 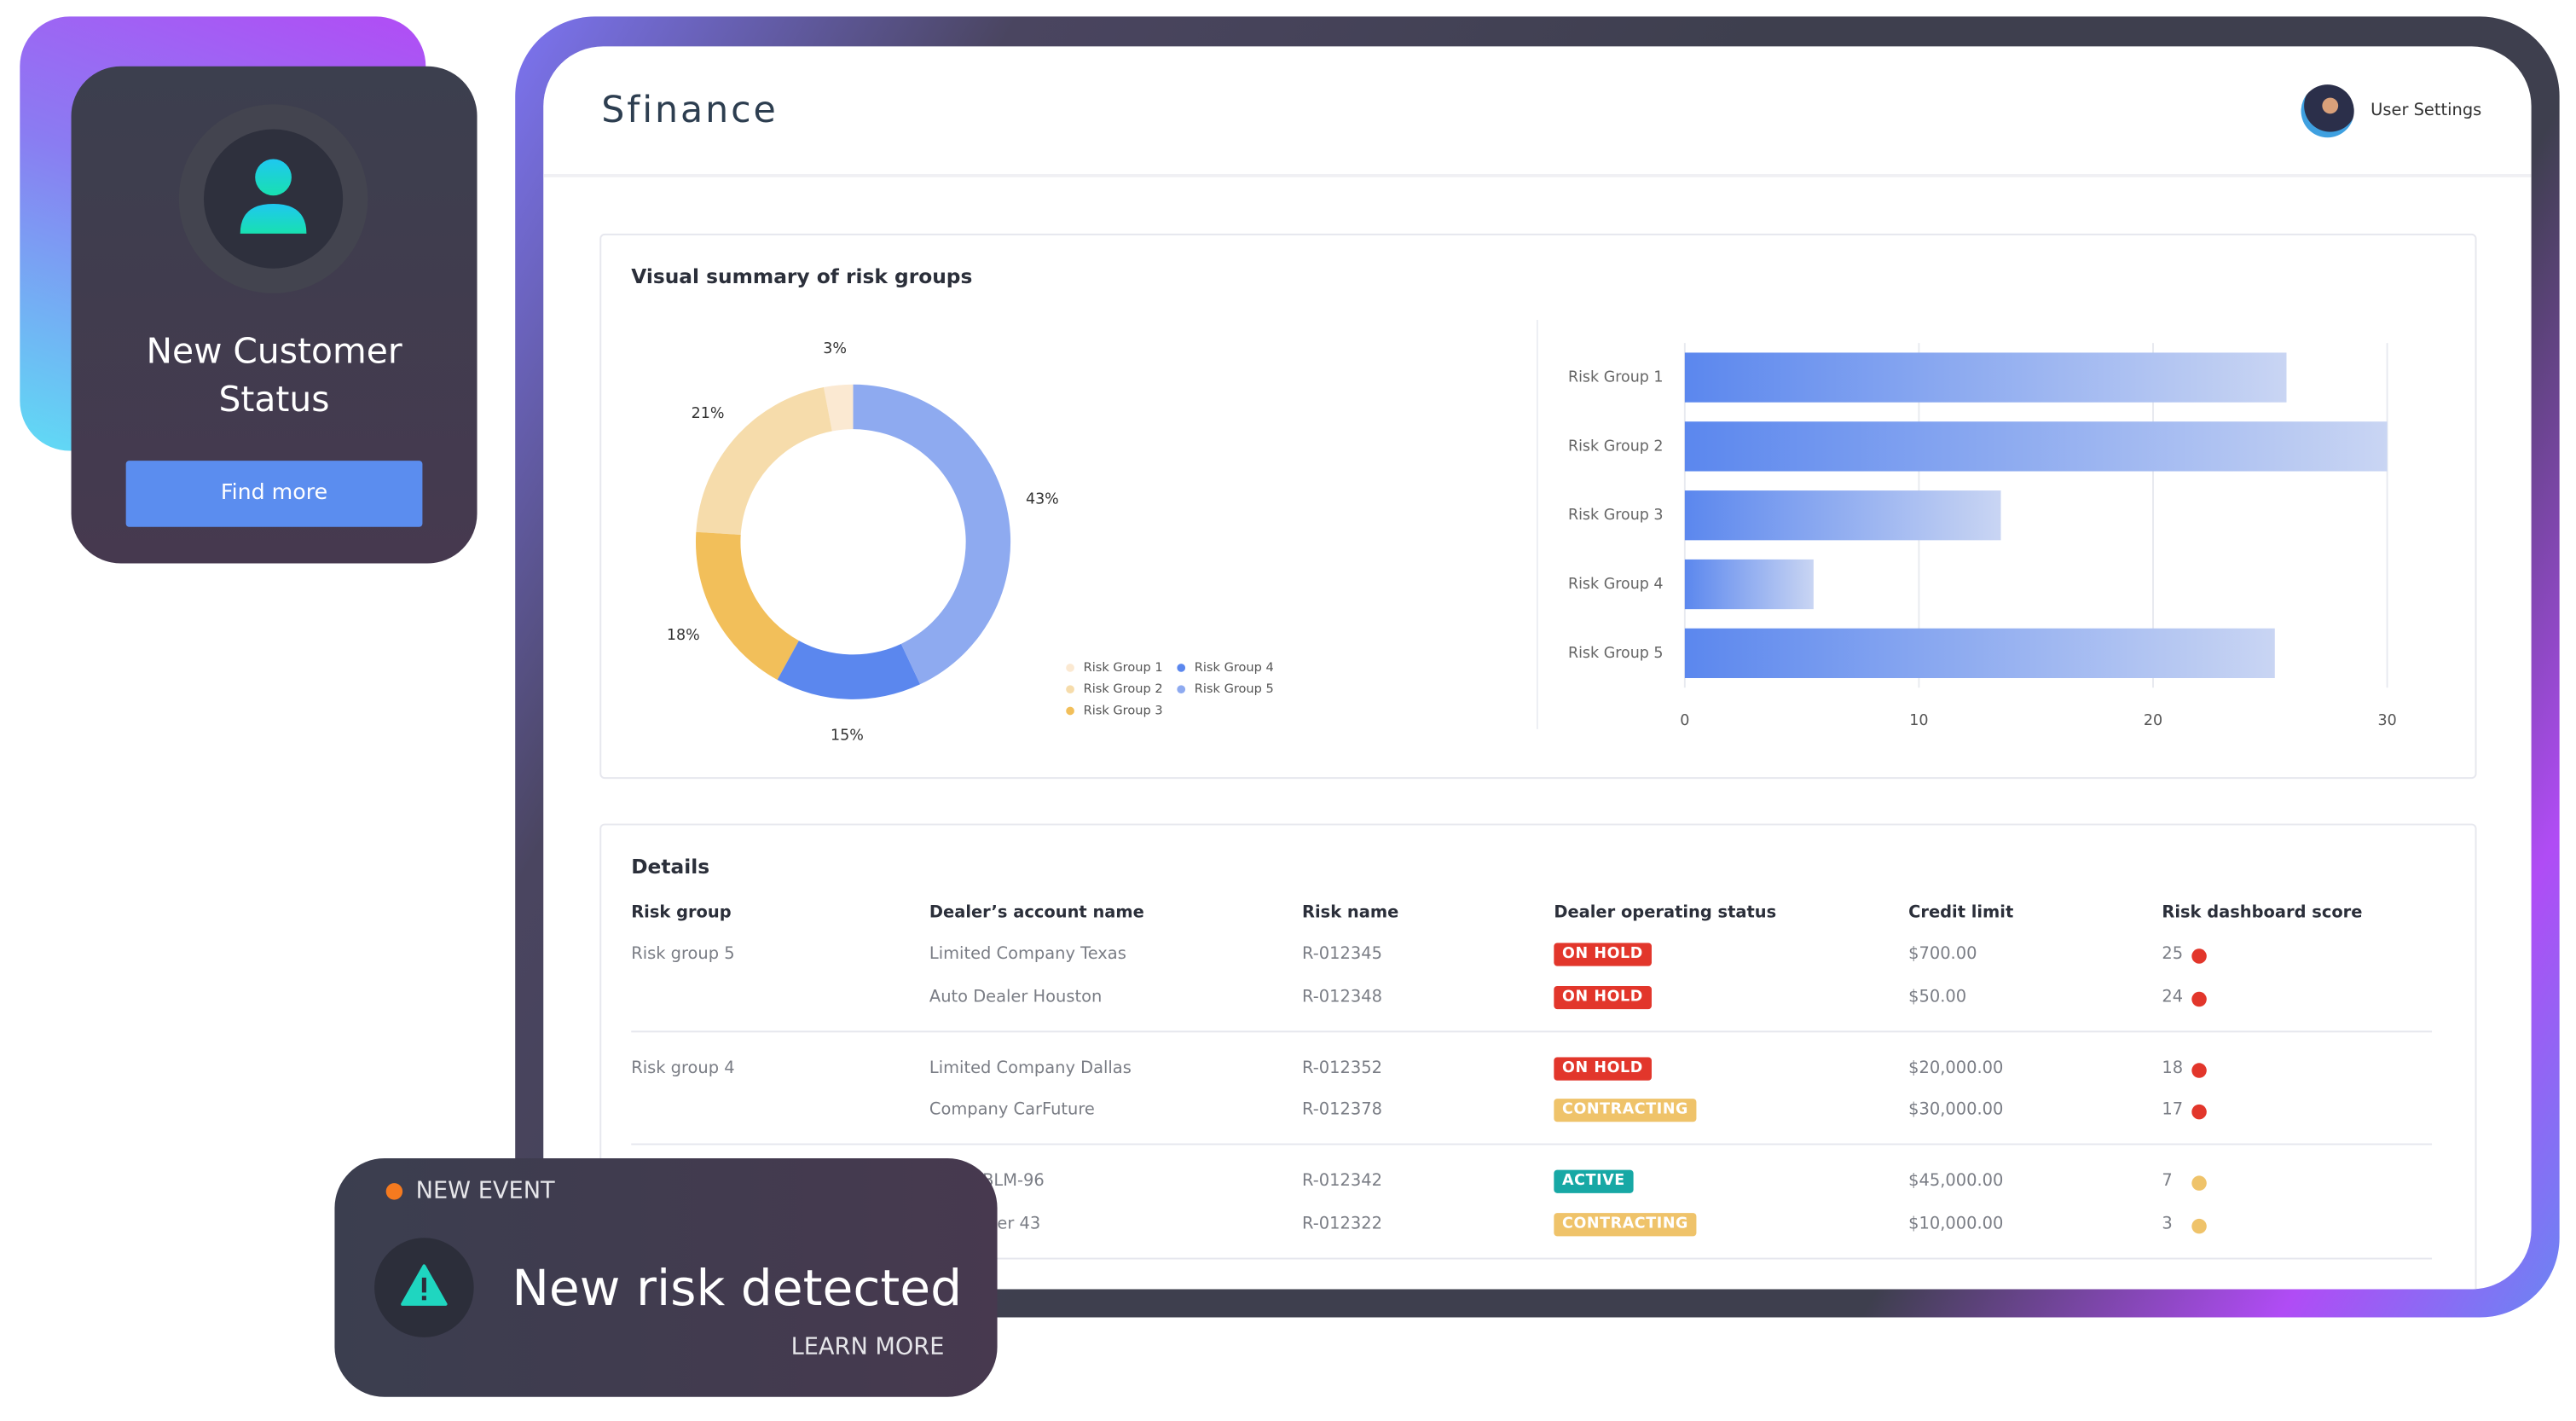 I want to click on avatar, so click(x=2328, y=111).